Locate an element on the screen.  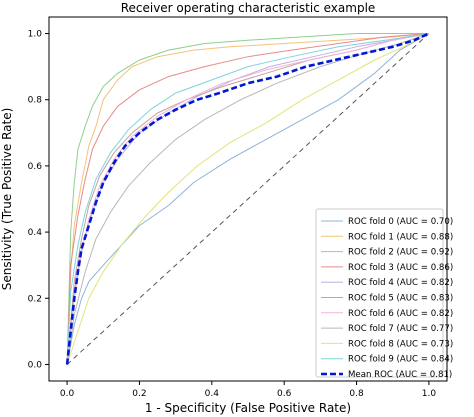
legend-label-9: ROC fold 9 (AUC = 0.84) is located at coordinates (400, 360).